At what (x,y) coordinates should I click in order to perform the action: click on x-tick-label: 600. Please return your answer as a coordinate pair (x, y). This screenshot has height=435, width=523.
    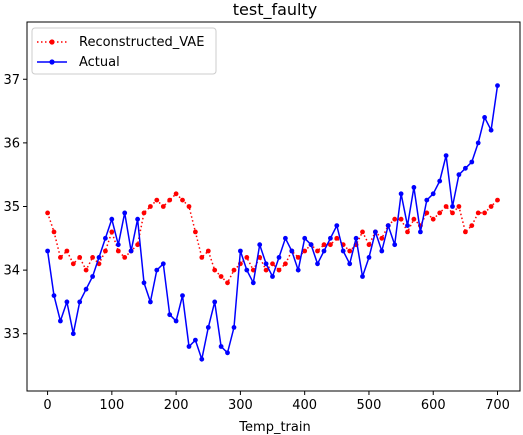
    Looking at the image, I should click on (433, 405).